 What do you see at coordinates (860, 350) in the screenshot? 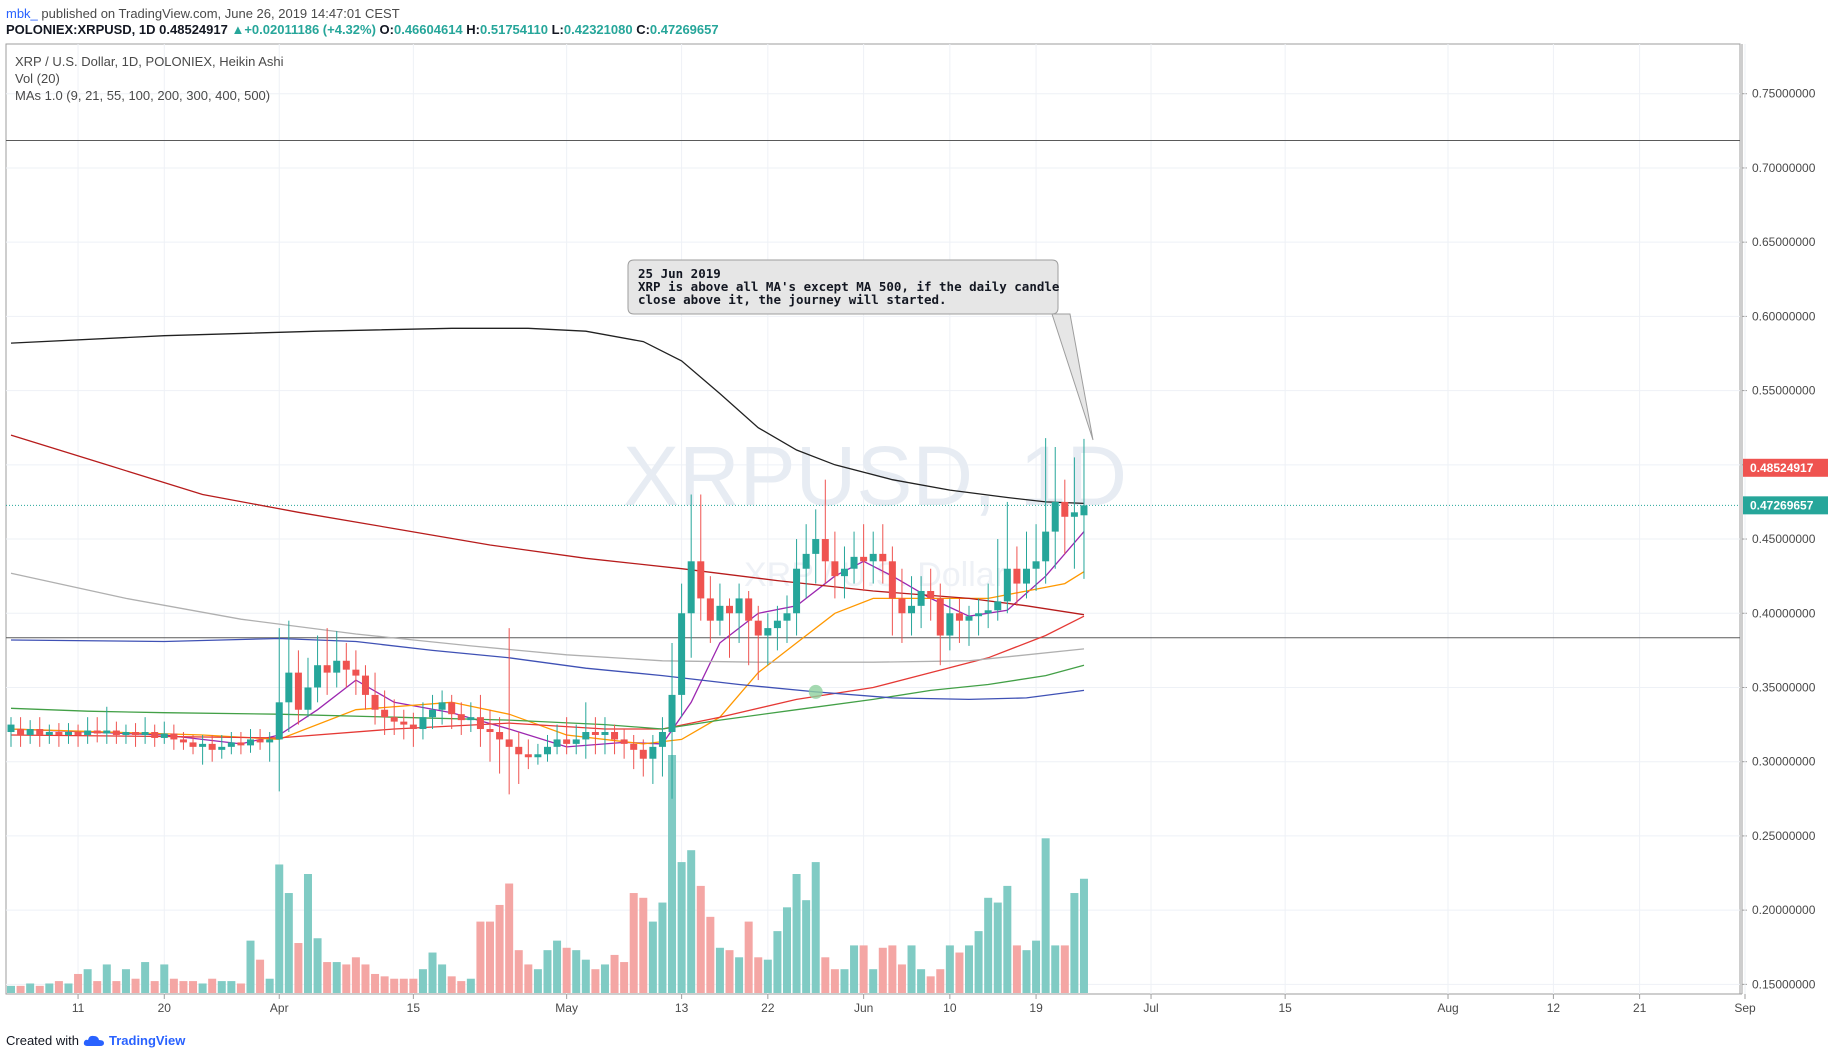
I see `annotation-callout` at bounding box center [860, 350].